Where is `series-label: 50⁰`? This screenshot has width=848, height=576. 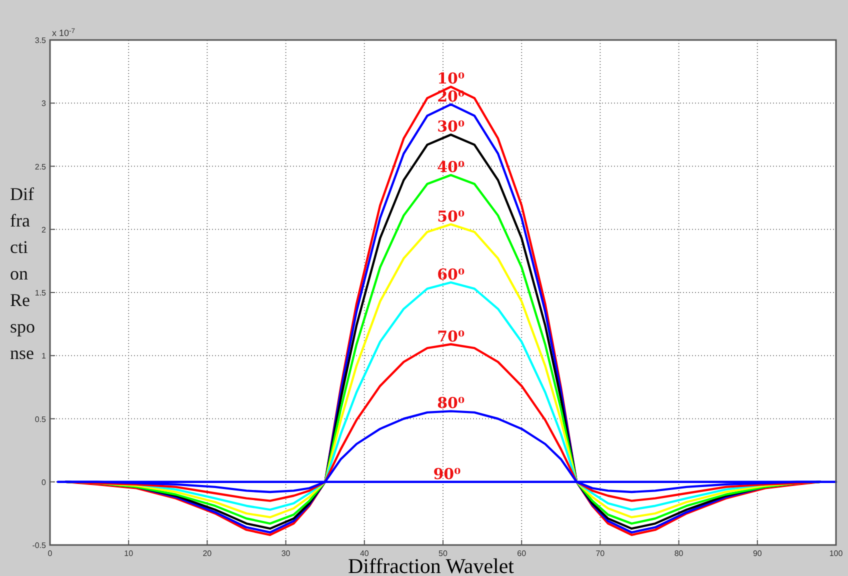
series-label: 50⁰ is located at coordinates (451, 216).